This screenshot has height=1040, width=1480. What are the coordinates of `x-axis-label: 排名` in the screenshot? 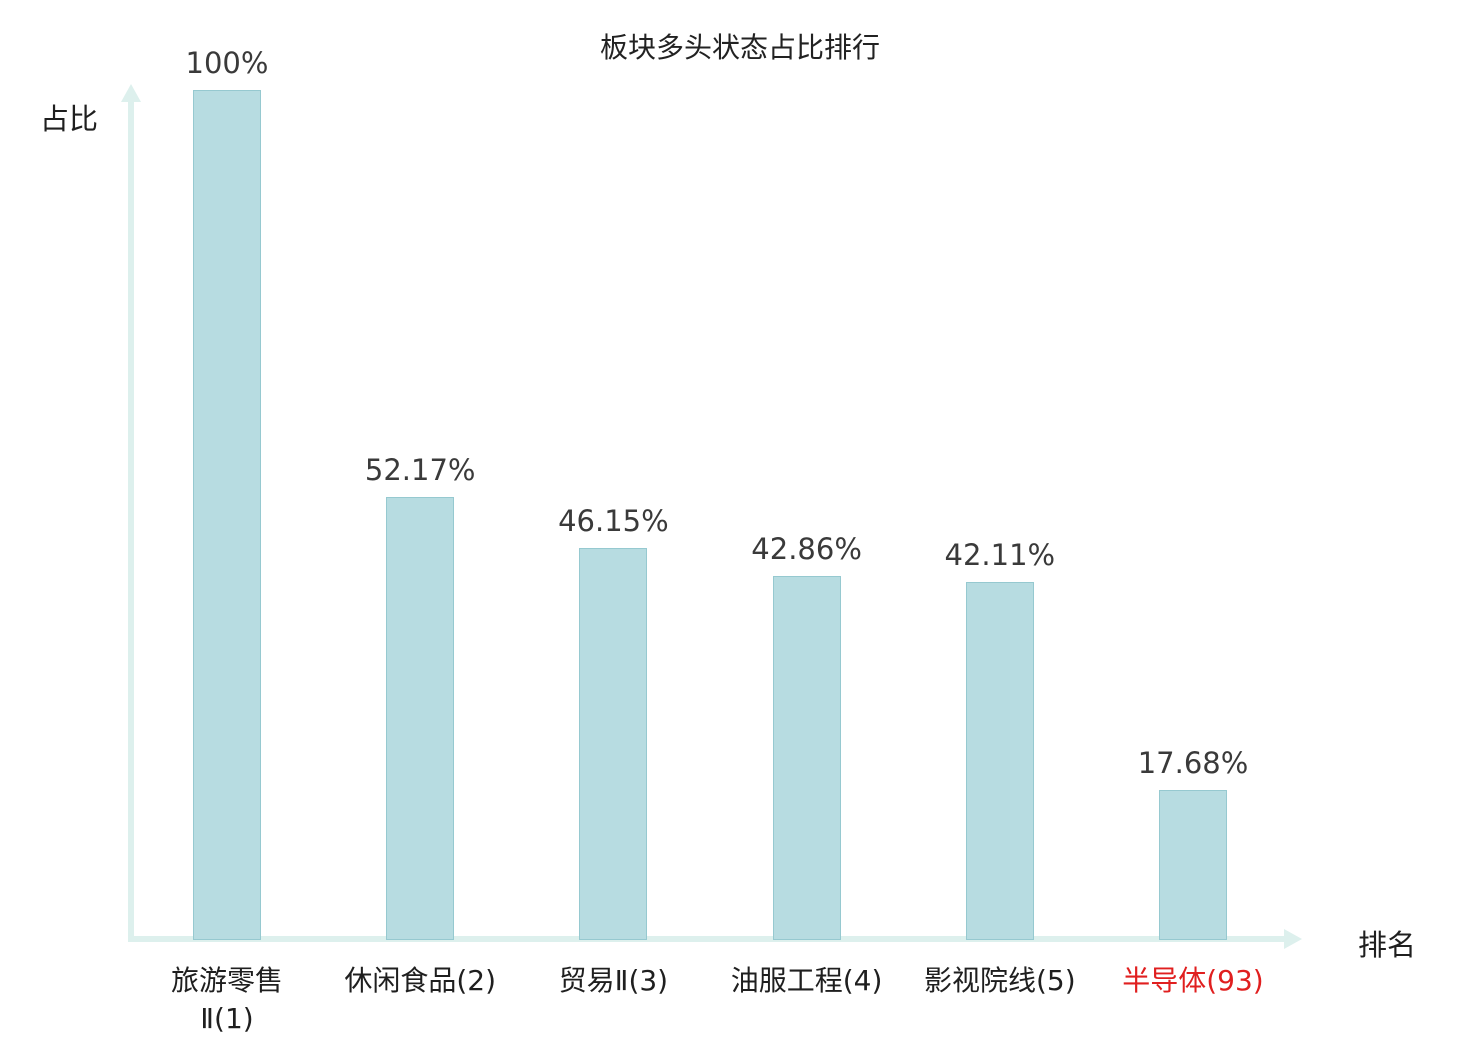 It's located at (1387, 945).